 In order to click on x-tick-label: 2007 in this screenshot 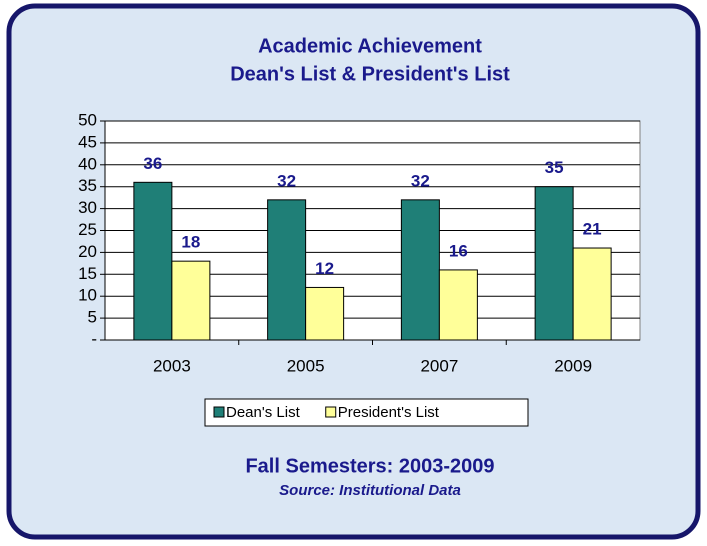, I will do `click(439, 365)`.